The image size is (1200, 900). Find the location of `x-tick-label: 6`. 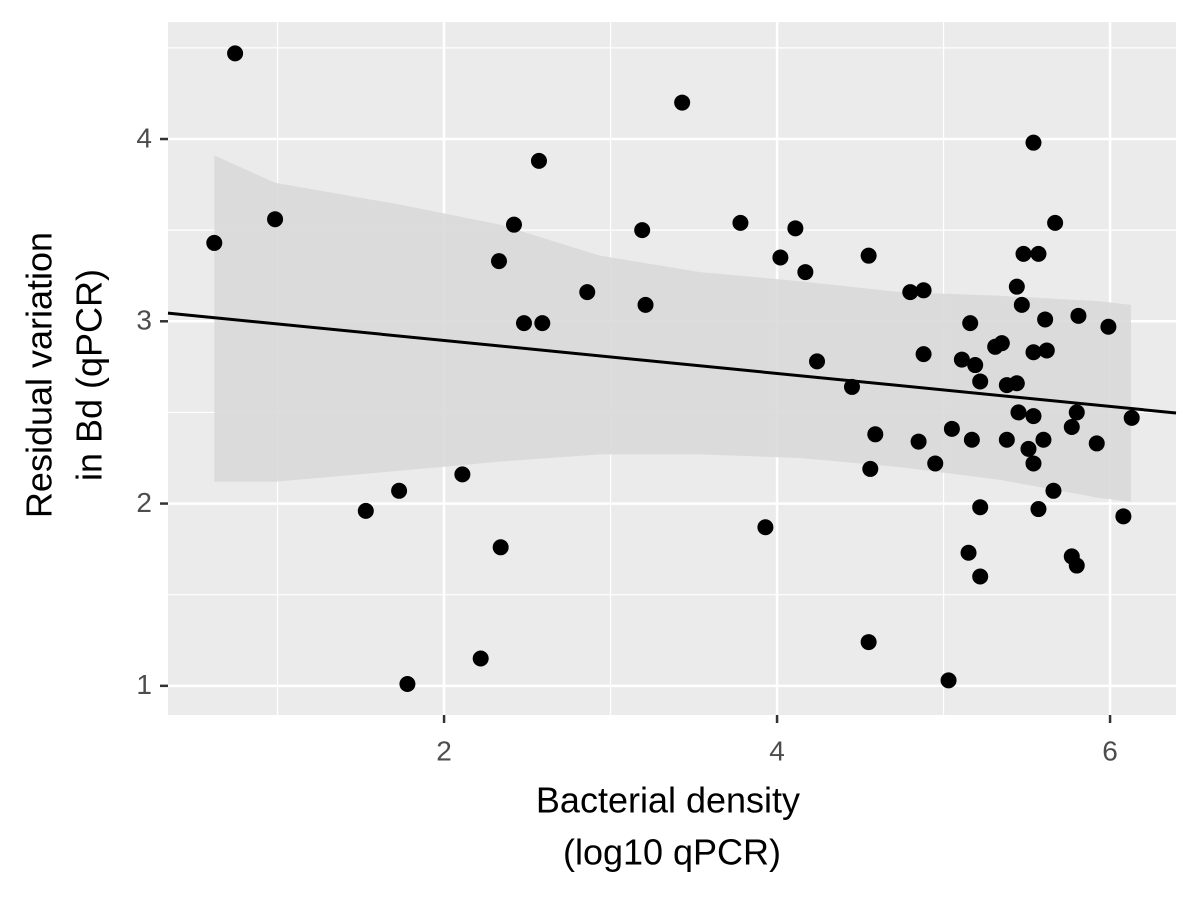

x-tick-label: 6 is located at coordinates (1110, 750).